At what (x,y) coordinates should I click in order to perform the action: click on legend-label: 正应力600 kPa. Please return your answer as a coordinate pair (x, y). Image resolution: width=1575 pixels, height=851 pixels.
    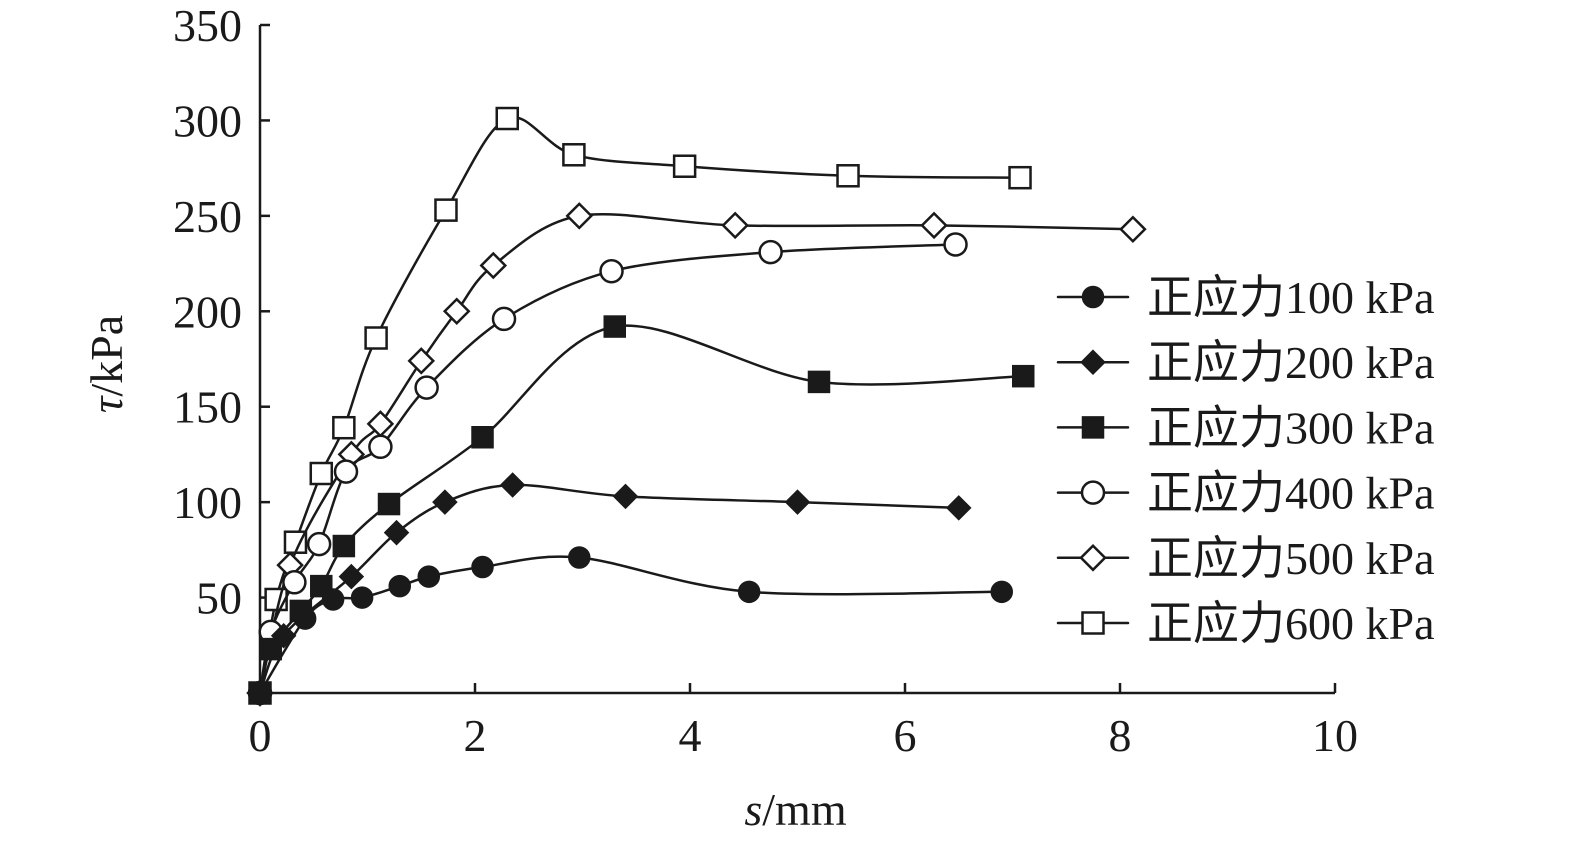
    Looking at the image, I should click on (1291, 623).